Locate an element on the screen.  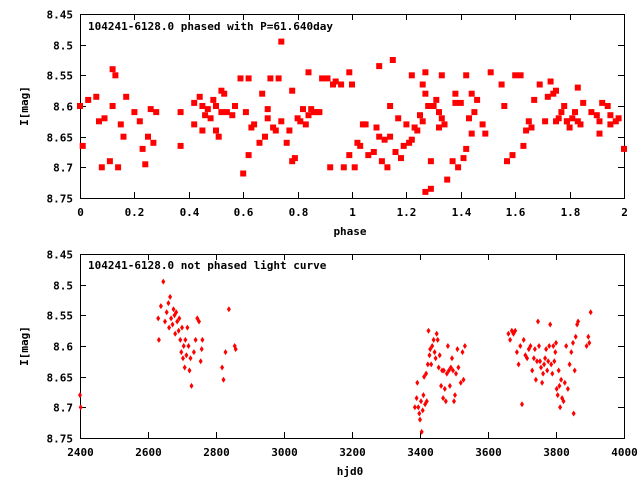
y-axis-title: I[mag] is located at coordinates (24, 106).